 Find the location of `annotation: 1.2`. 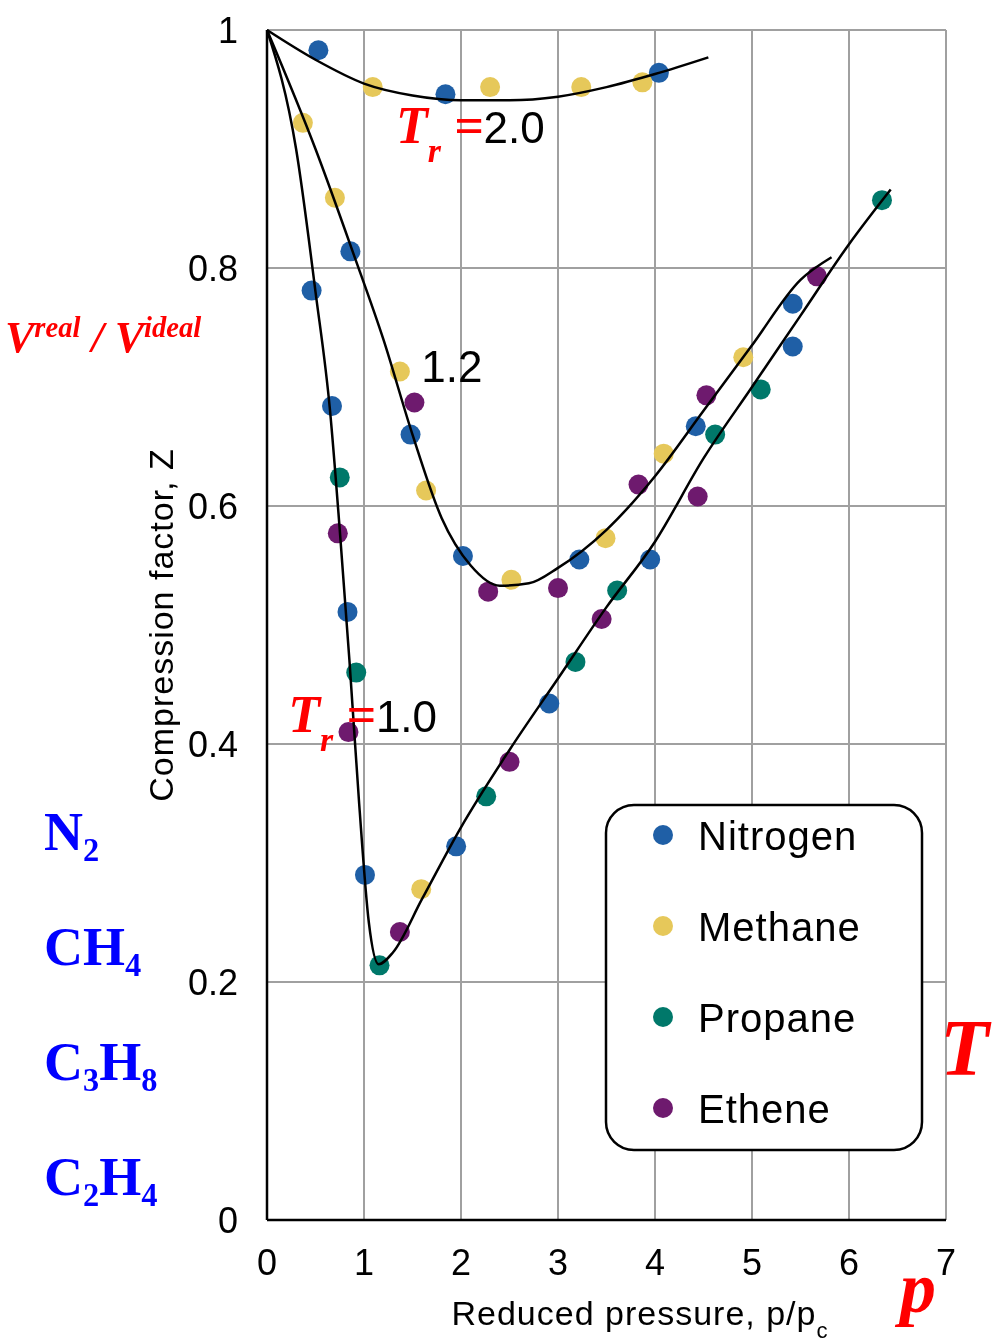

annotation: 1.2 is located at coordinates (452, 367).